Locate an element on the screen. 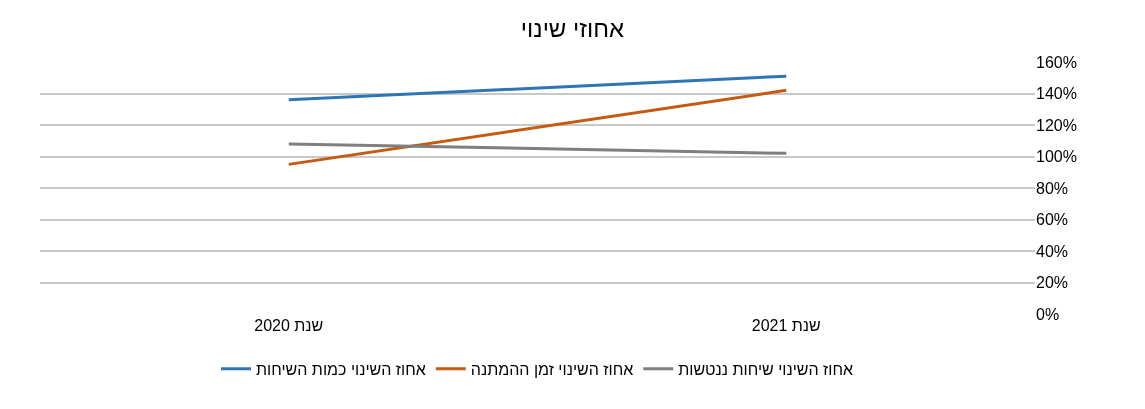 This screenshot has width=1145, height=409. y-tick-label: 20% is located at coordinates (1052, 283).